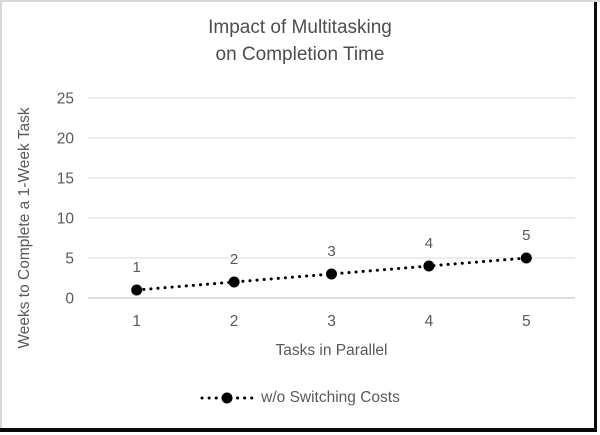 The image size is (600, 435). I want to click on series-line, so click(331, 274).